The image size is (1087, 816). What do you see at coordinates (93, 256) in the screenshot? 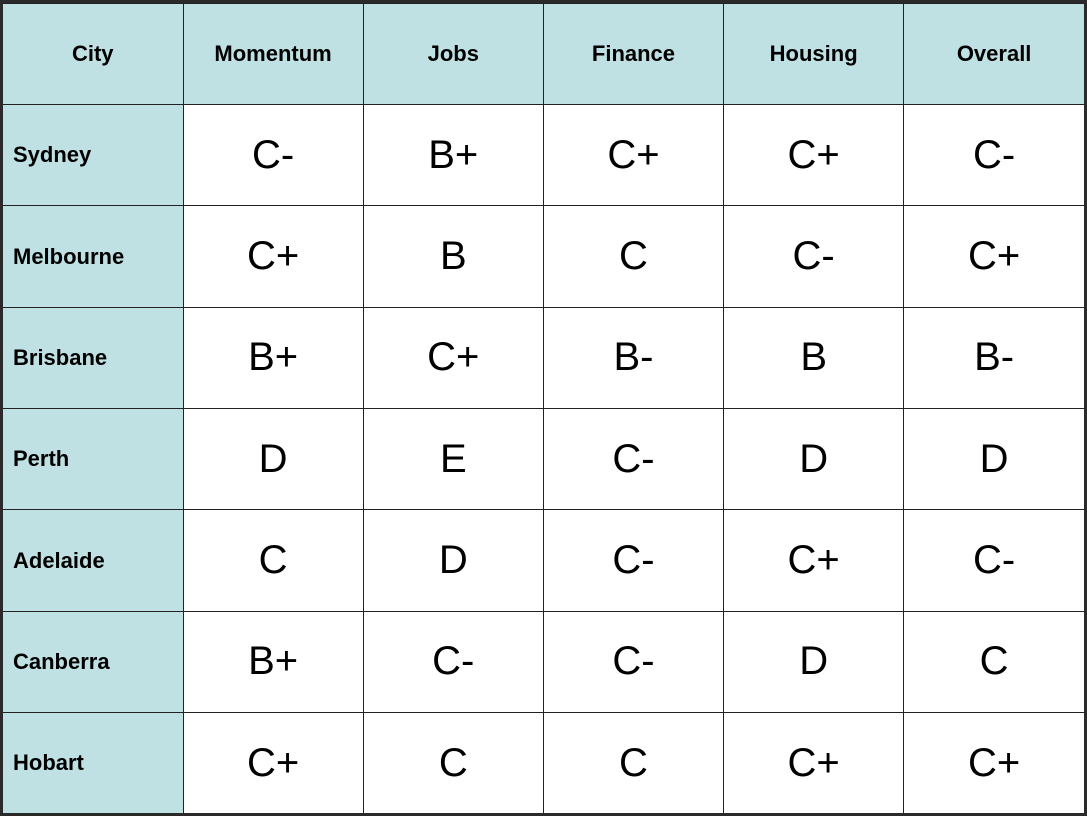
I see `city-name: Melbourne` at bounding box center [93, 256].